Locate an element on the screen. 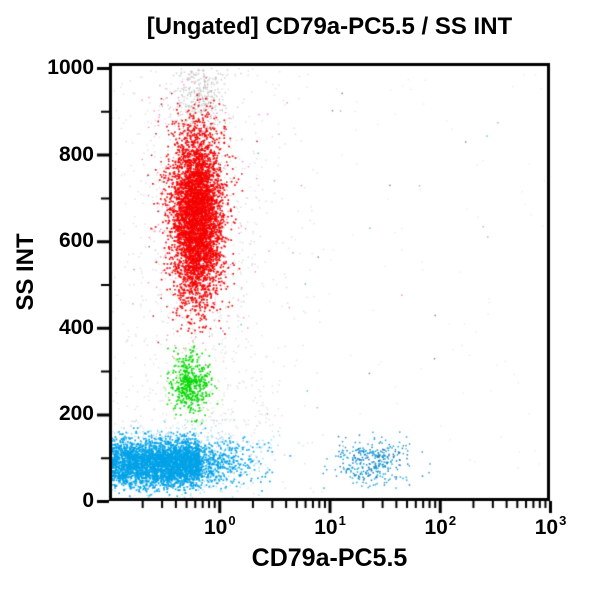 The image size is (600, 600). x-tick-label-1e1: 10¹ is located at coordinates (330, 526).